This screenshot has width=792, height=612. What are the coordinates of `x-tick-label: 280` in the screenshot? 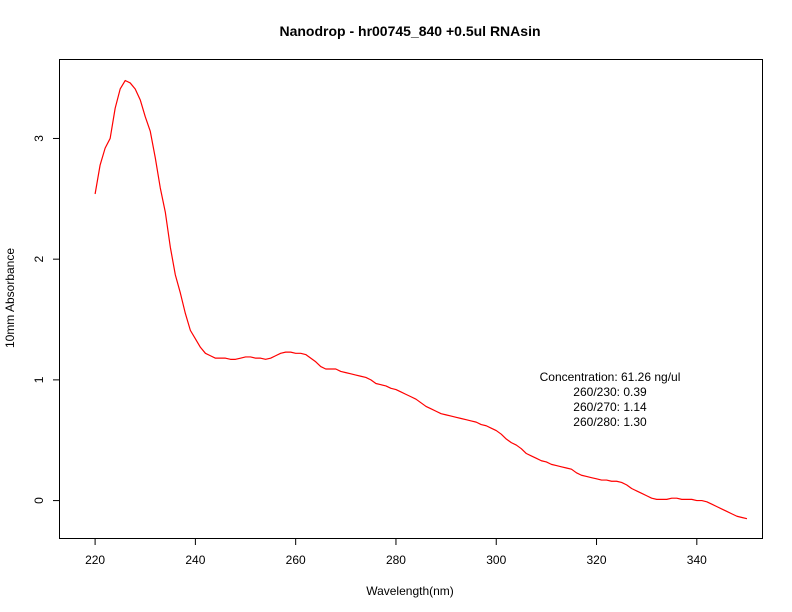 It's located at (396, 560).